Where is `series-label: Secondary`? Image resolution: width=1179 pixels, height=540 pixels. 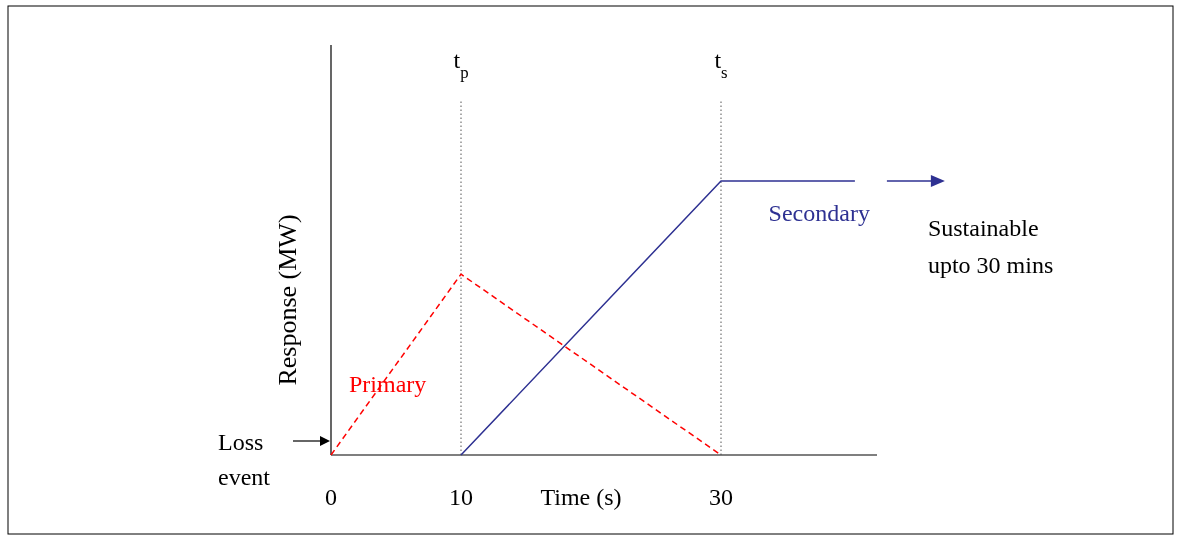 series-label: Secondary is located at coordinates (819, 213).